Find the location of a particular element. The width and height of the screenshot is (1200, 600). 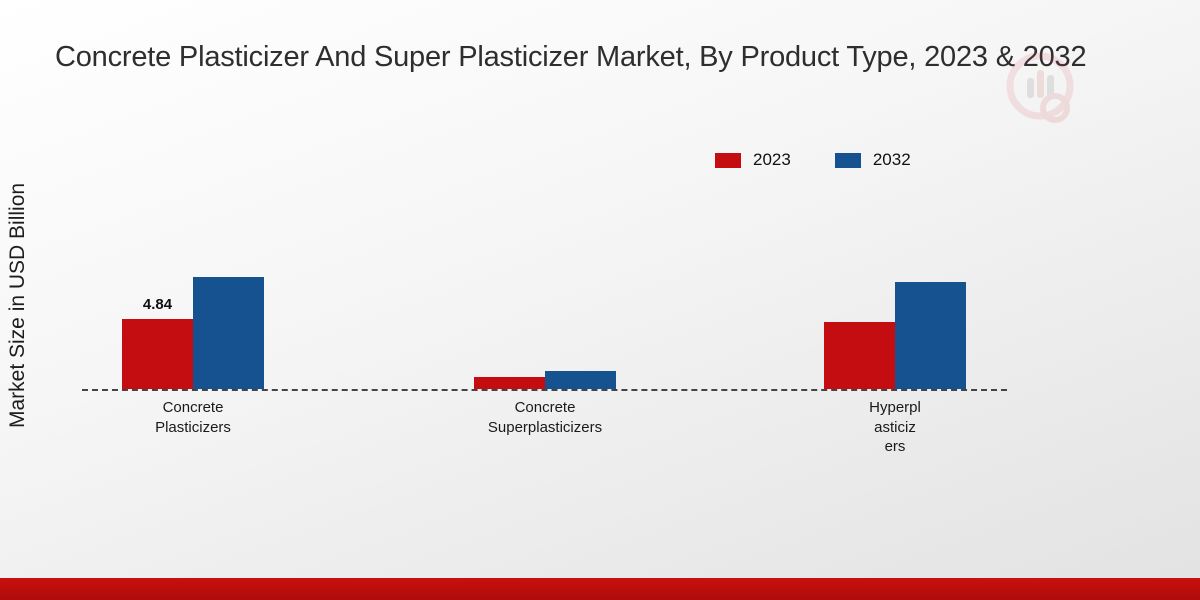

watermark-logo is located at coordinates (1040, 87).